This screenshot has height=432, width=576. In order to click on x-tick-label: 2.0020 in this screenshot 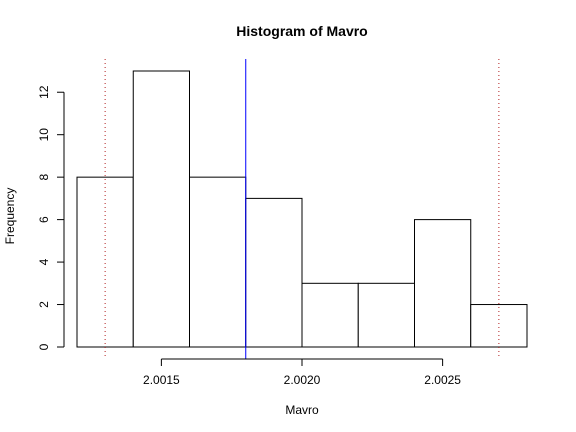, I will do `click(302, 380)`.